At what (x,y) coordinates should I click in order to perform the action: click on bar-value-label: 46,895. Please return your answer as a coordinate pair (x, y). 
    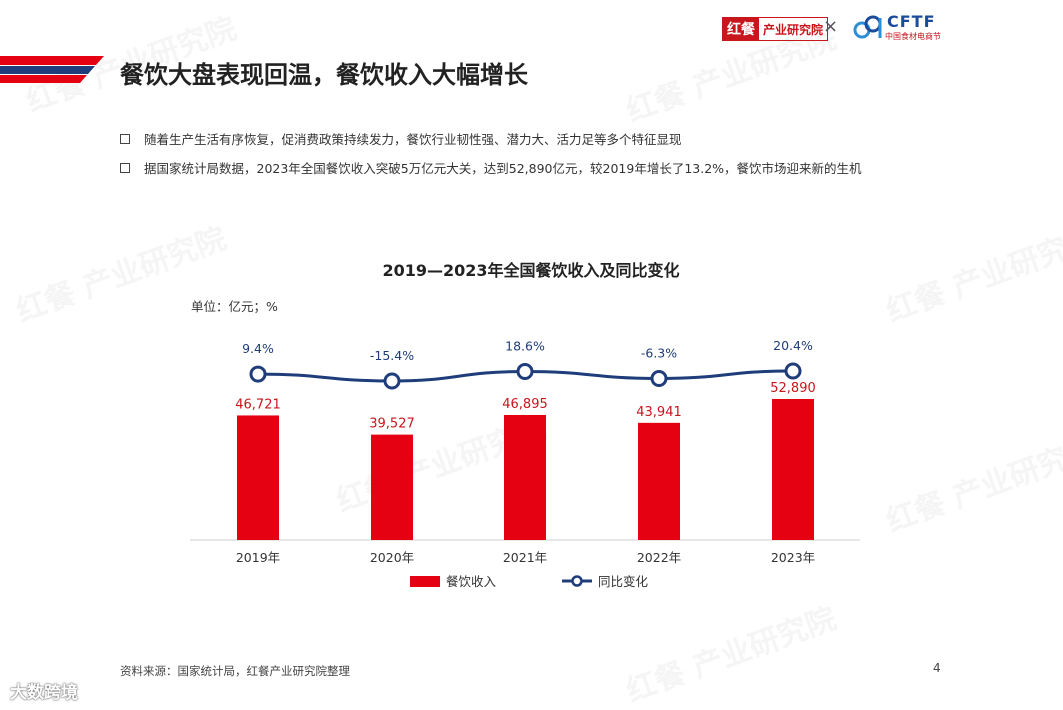
    Looking at the image, I should click on (525, 404).